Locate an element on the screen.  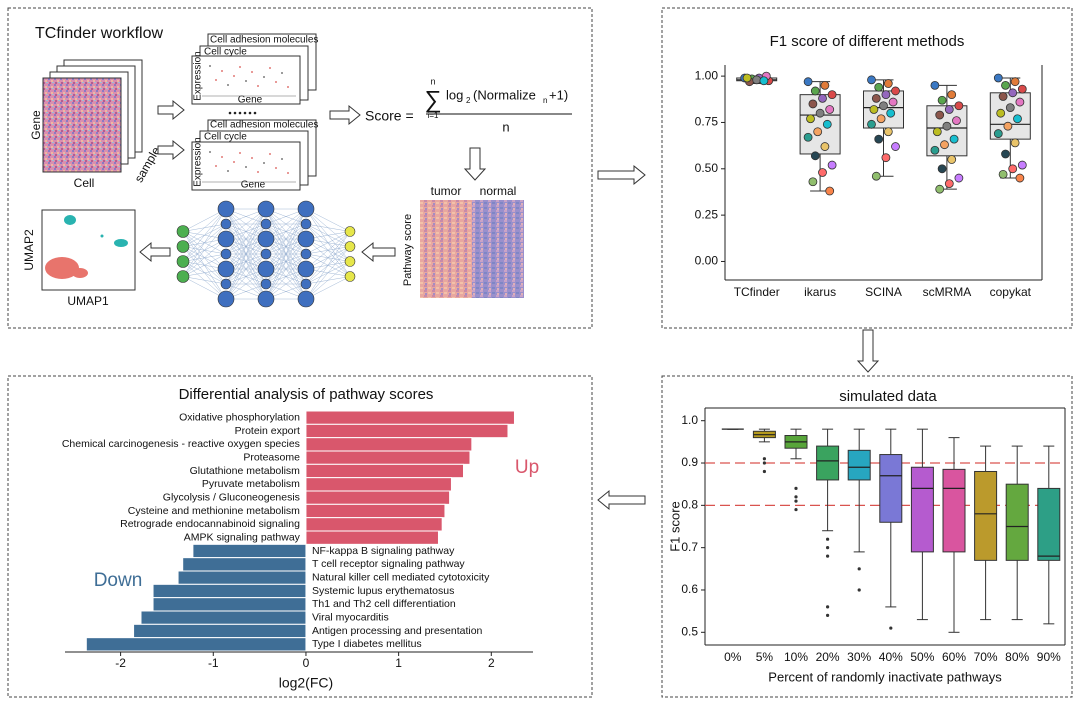
y-tick-label: 0.6 is located at coordinates (689, 589).